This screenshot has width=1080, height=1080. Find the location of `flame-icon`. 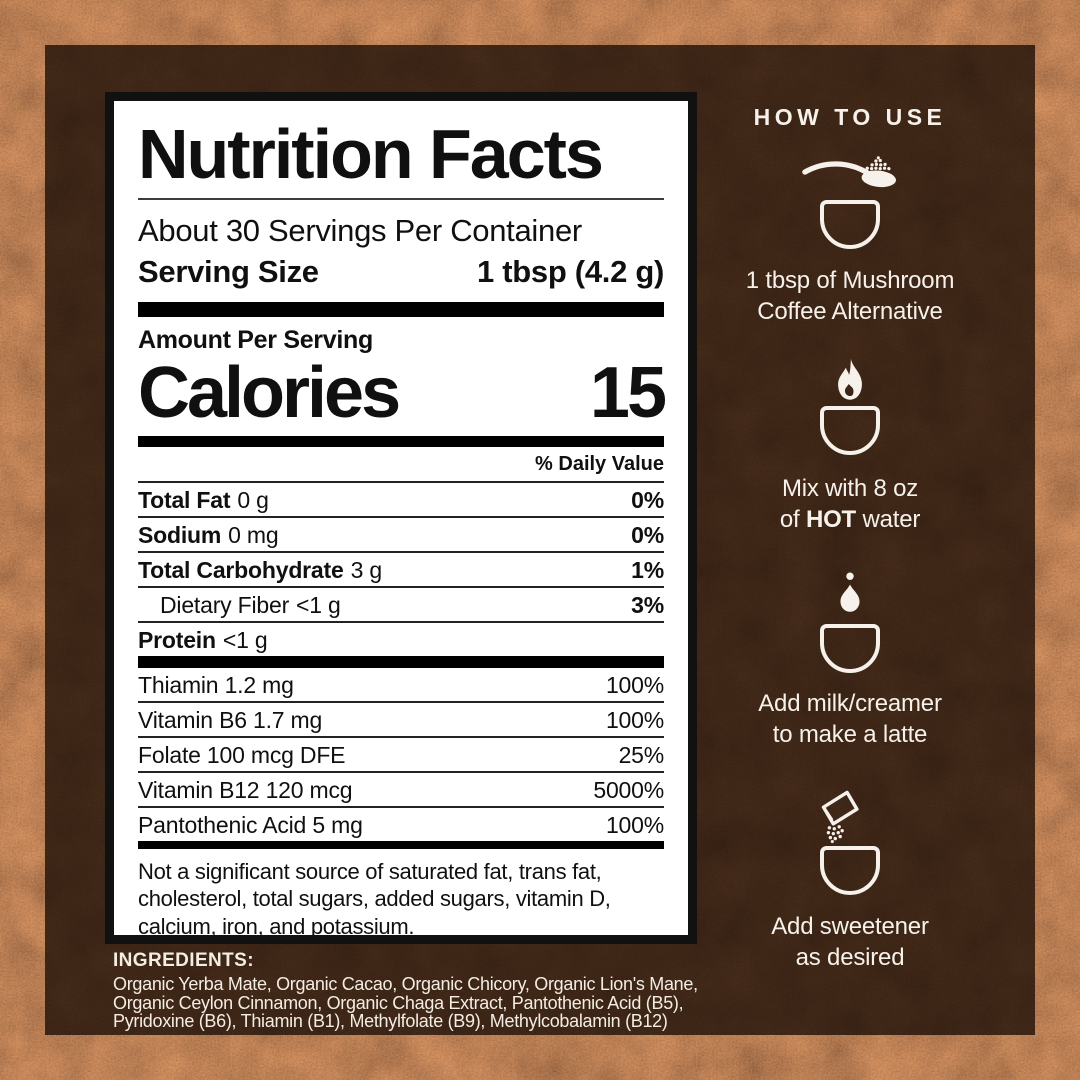

flame-icon is located at coordinates (850, 379).